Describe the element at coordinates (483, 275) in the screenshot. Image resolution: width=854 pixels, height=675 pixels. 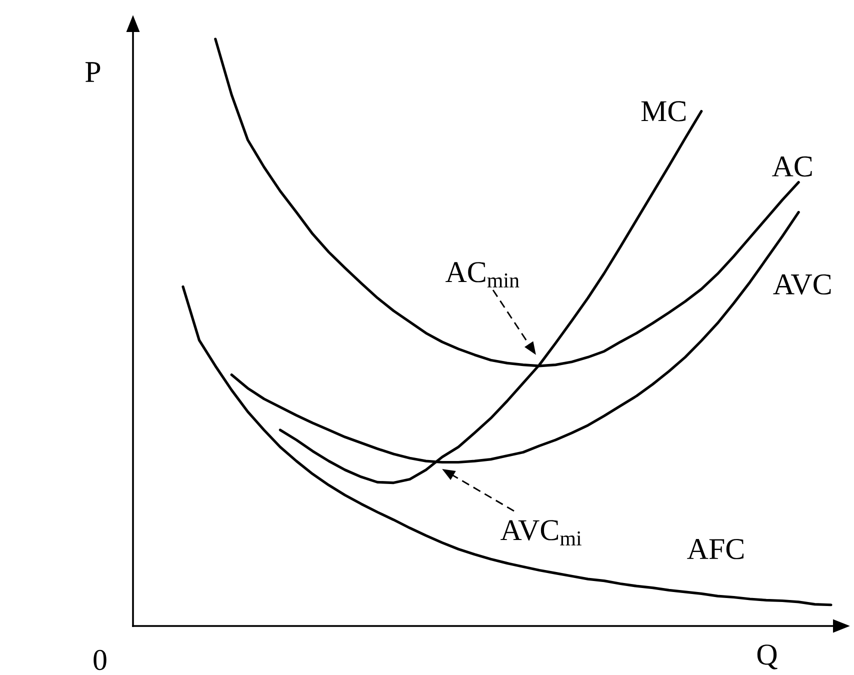
I see `annotation: AC$_{min}$` at that location.